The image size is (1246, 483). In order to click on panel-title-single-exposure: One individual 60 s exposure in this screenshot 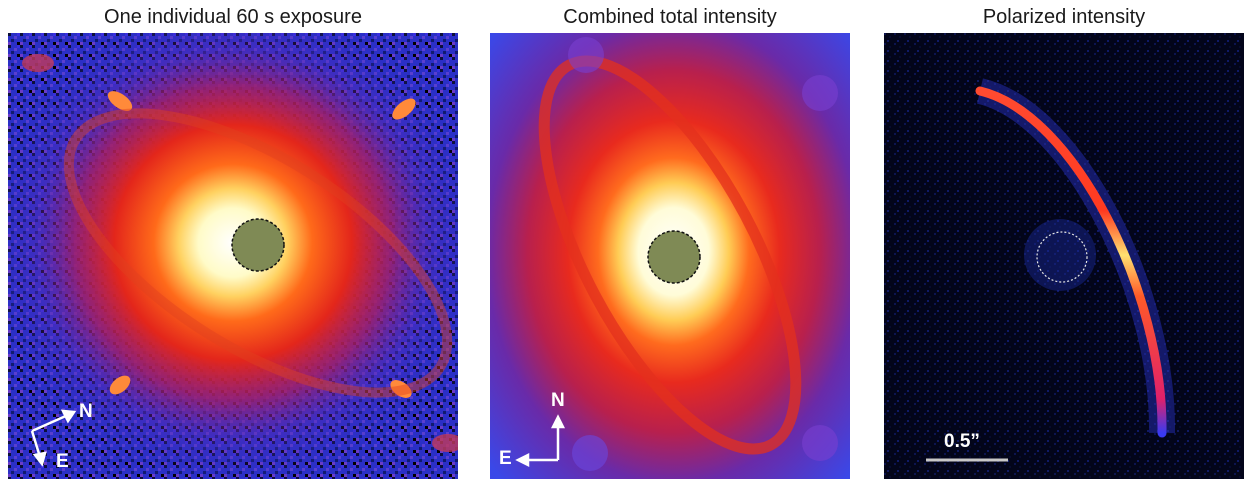, I will do `click(233, 17)`.